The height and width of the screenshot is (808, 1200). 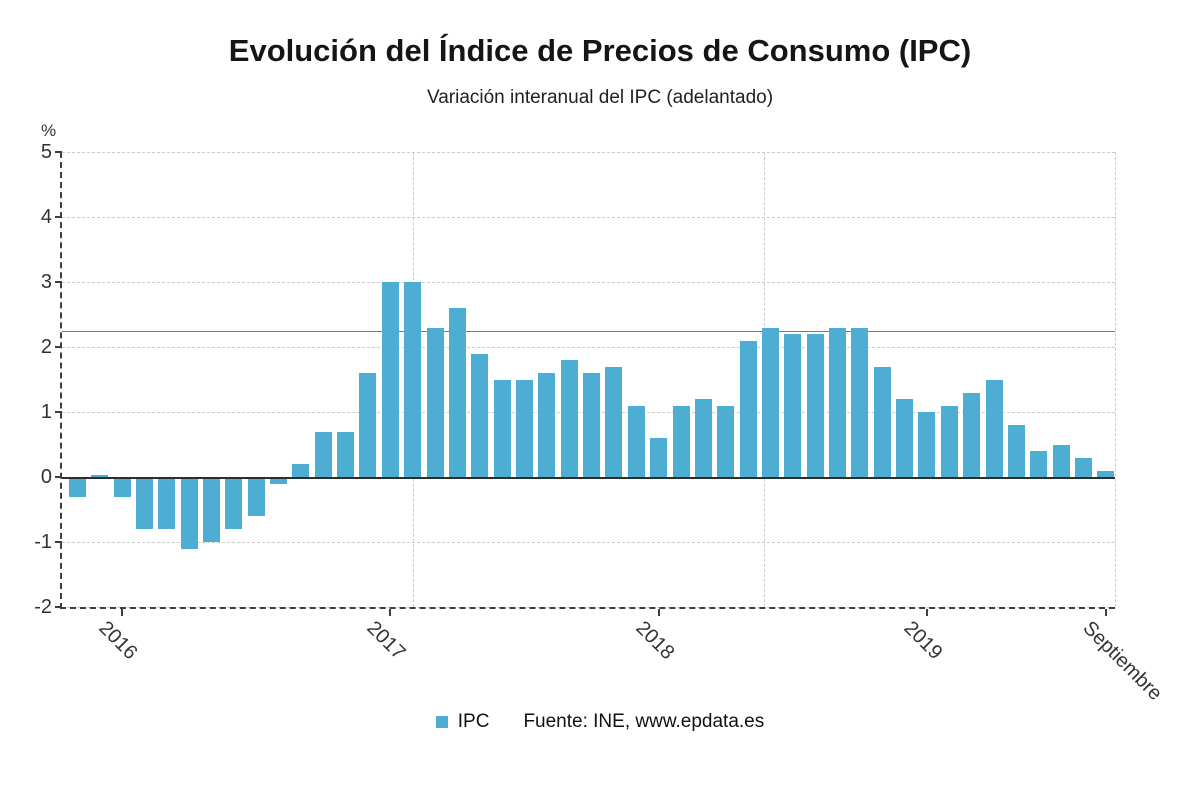 I want to click on y-axis-tick-label: -2, so click(x=43, y=607).